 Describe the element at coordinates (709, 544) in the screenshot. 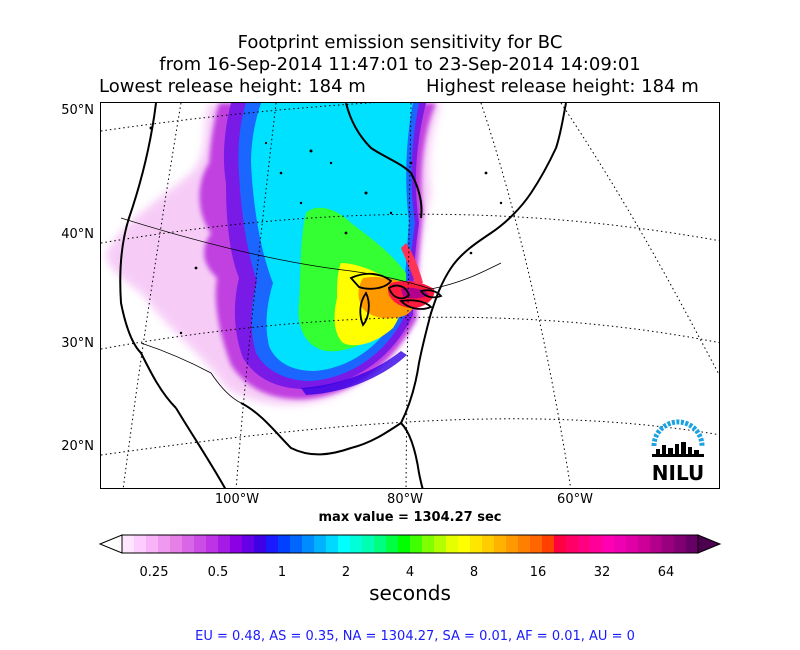

I see `colorbar-max-arrow` at that location.